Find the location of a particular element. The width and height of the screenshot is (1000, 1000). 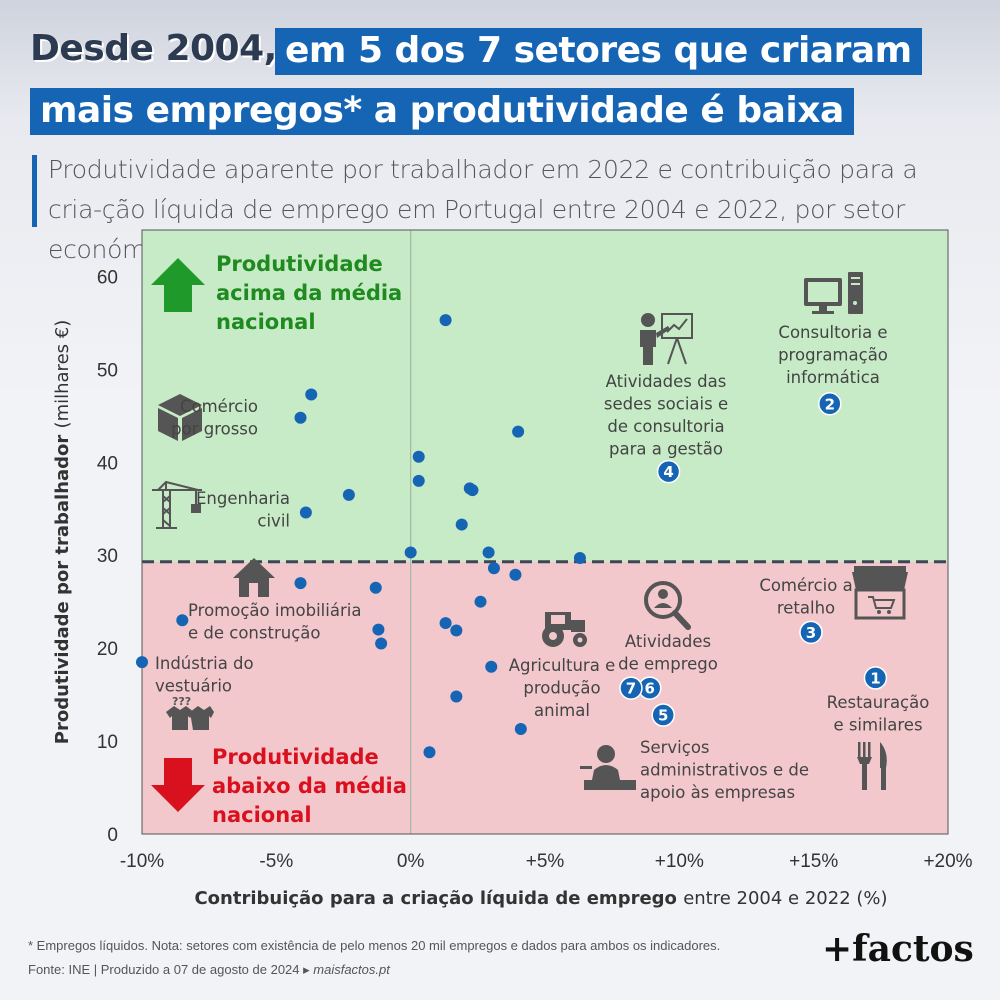

sector-badge-5: 5 is located at coordinates (663, 715).